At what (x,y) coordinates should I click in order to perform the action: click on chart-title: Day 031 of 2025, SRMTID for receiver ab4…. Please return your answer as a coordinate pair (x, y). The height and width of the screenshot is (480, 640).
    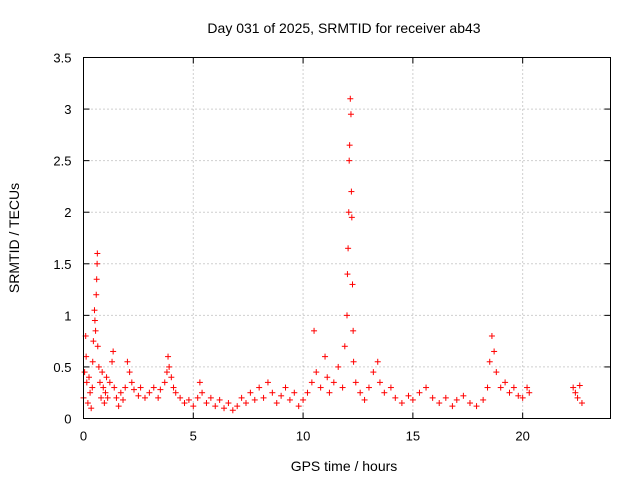
    Looking at the image, I should click on (343, 28).